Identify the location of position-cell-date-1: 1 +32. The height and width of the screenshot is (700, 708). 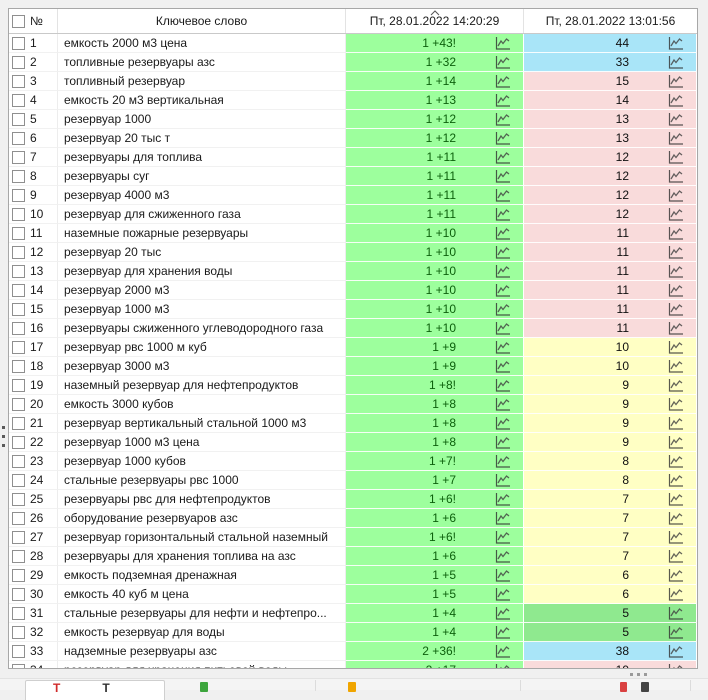
(435, 62).